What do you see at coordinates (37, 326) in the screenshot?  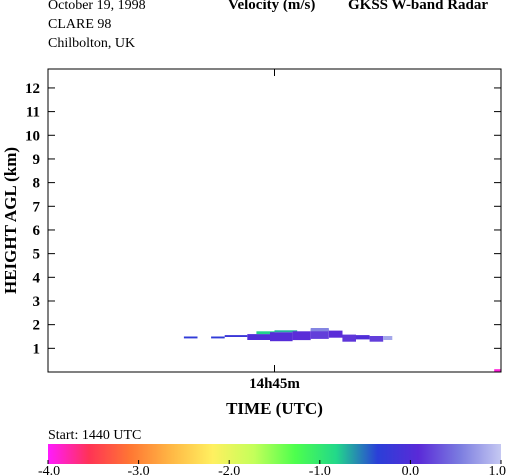 I see `y-tick-label: 2` at bounding box center [37, 326].